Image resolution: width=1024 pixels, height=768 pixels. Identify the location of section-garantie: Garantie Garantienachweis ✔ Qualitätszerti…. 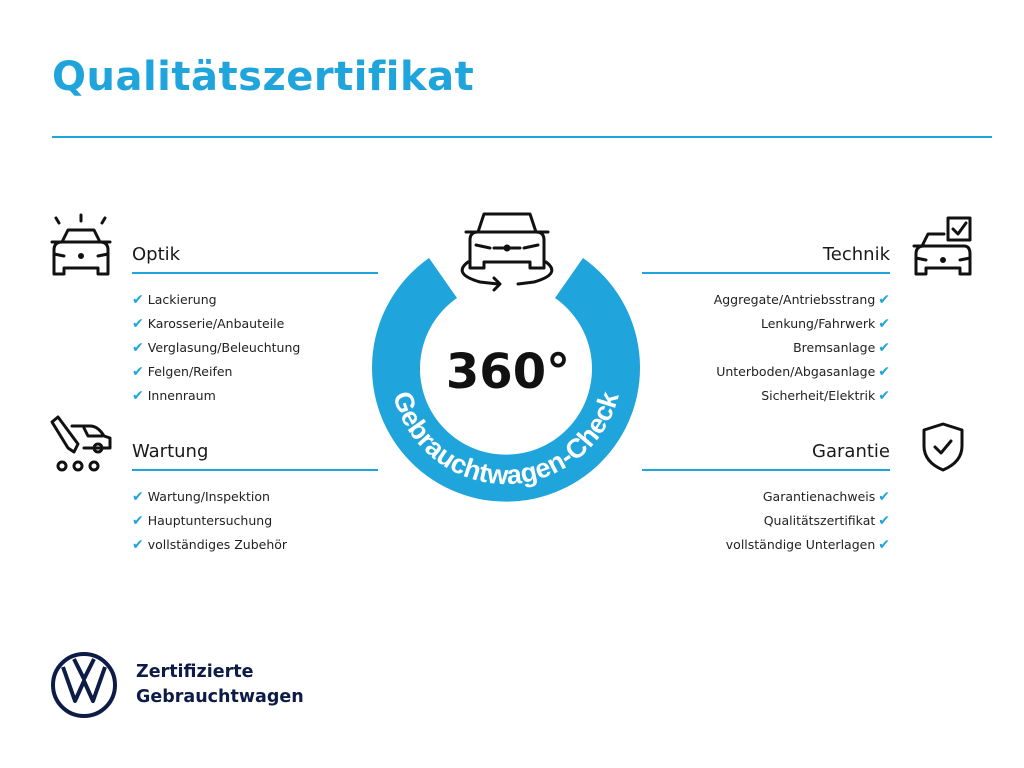
(766, 498).